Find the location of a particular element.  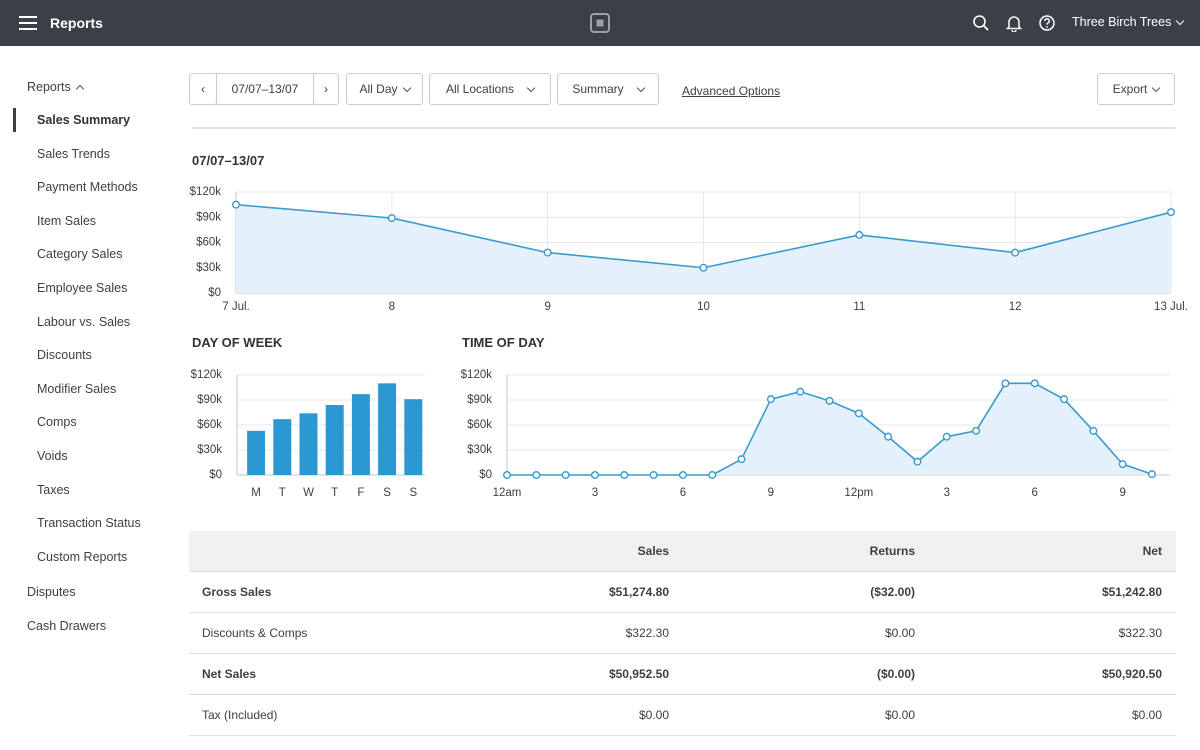

sidebar-section-label: Reports is located at coordinates (49, 87).